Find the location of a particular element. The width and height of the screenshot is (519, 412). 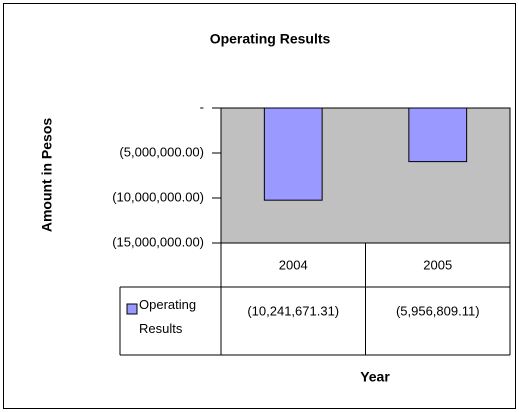

y-tick-label: (15,000,000.00) is located at coordinates (158, 241).